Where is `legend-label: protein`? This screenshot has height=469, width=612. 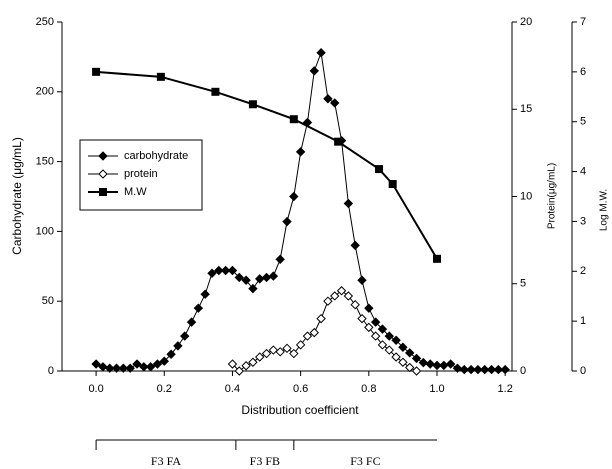 legend-label: protein is located at coordinates (141, 174).